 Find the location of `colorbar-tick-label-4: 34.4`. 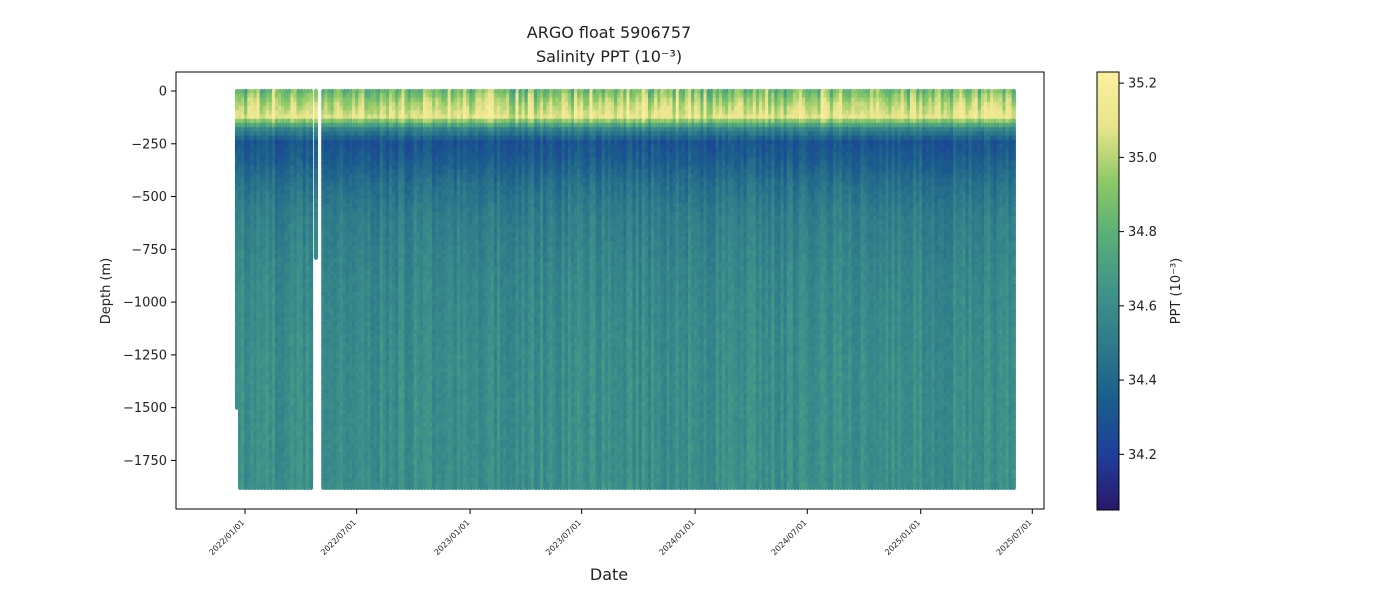

colorbar-tick-label-4: 34.4 is located at coordinates (1142, 381).